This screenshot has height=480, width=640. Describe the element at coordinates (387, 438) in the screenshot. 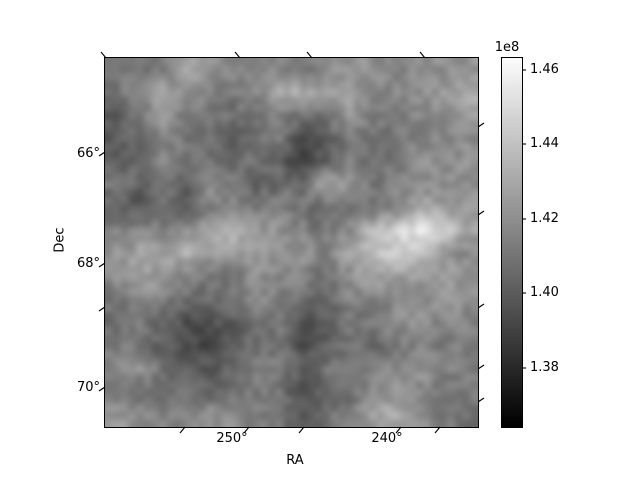

I see `x-tick-label: 240°` at that location.